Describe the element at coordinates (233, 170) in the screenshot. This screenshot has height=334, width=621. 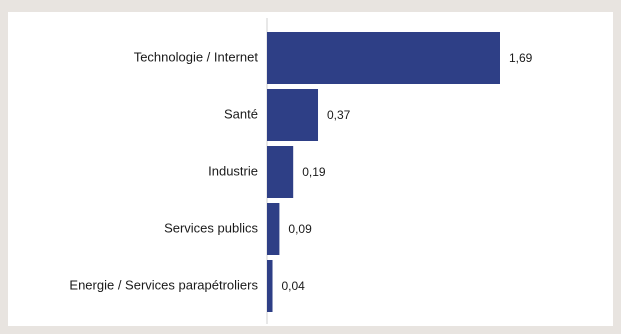
I see `category-label-2: Industrie` at that location.